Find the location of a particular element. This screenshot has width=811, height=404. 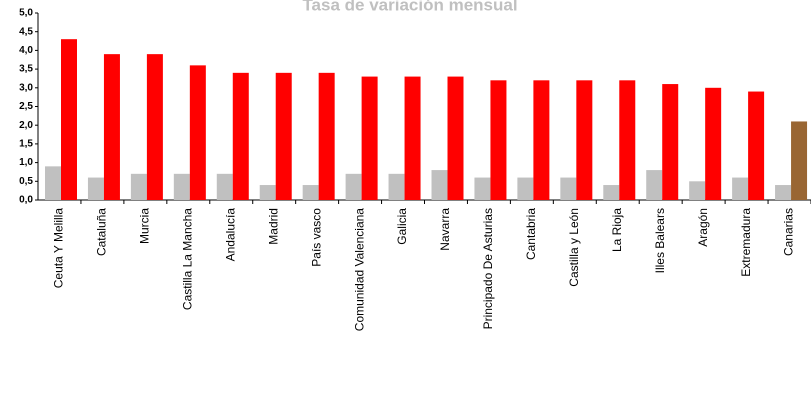

y-tick-label: 5,0 is located at coordinates (26, 13).